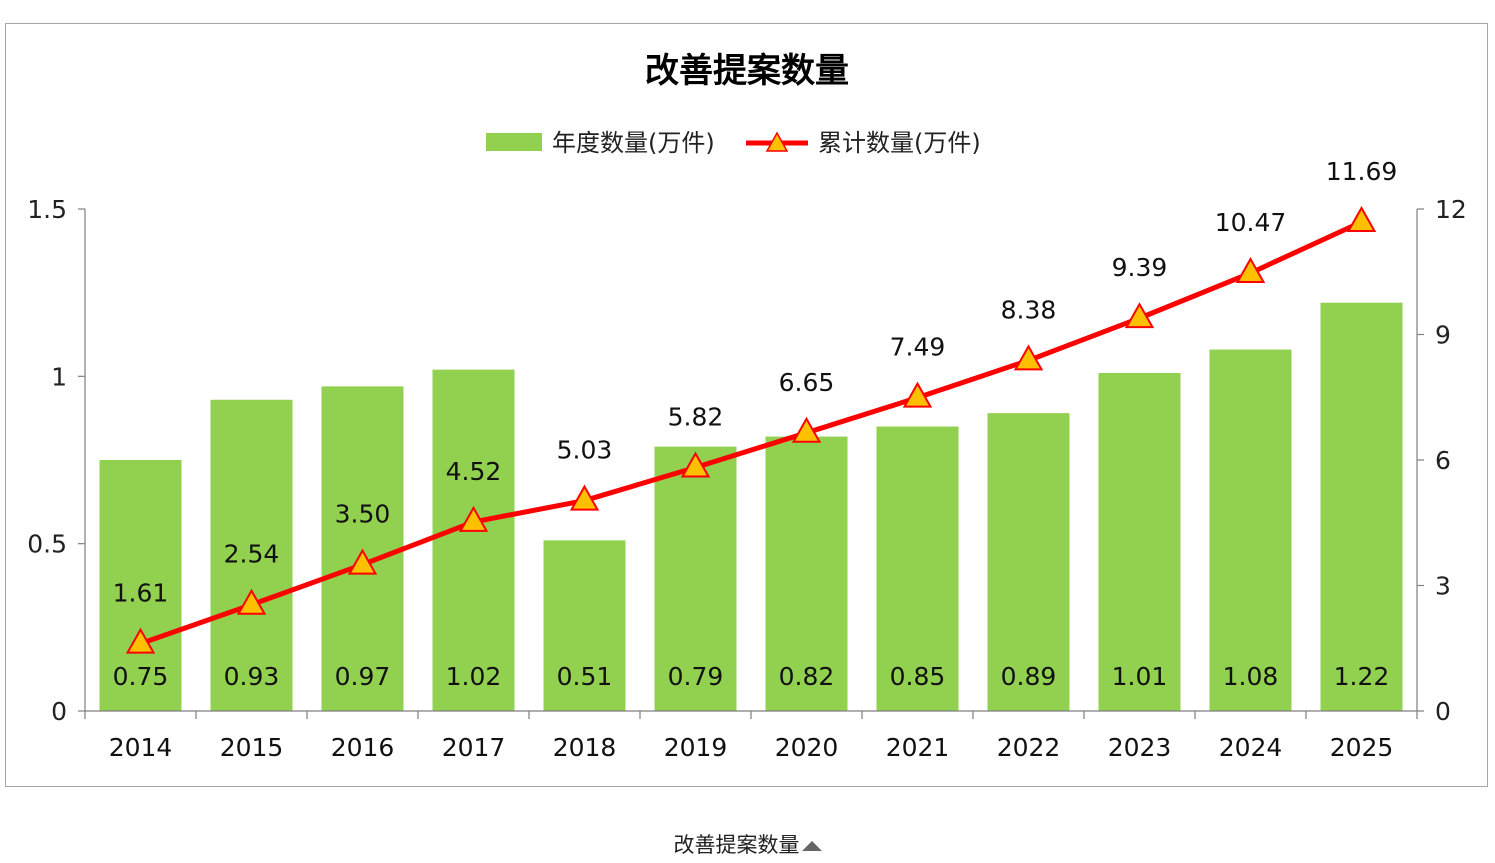 This screenshot has width=1495, height=863. I want to click on bar-data-label: 0.93, so click(252, 676).